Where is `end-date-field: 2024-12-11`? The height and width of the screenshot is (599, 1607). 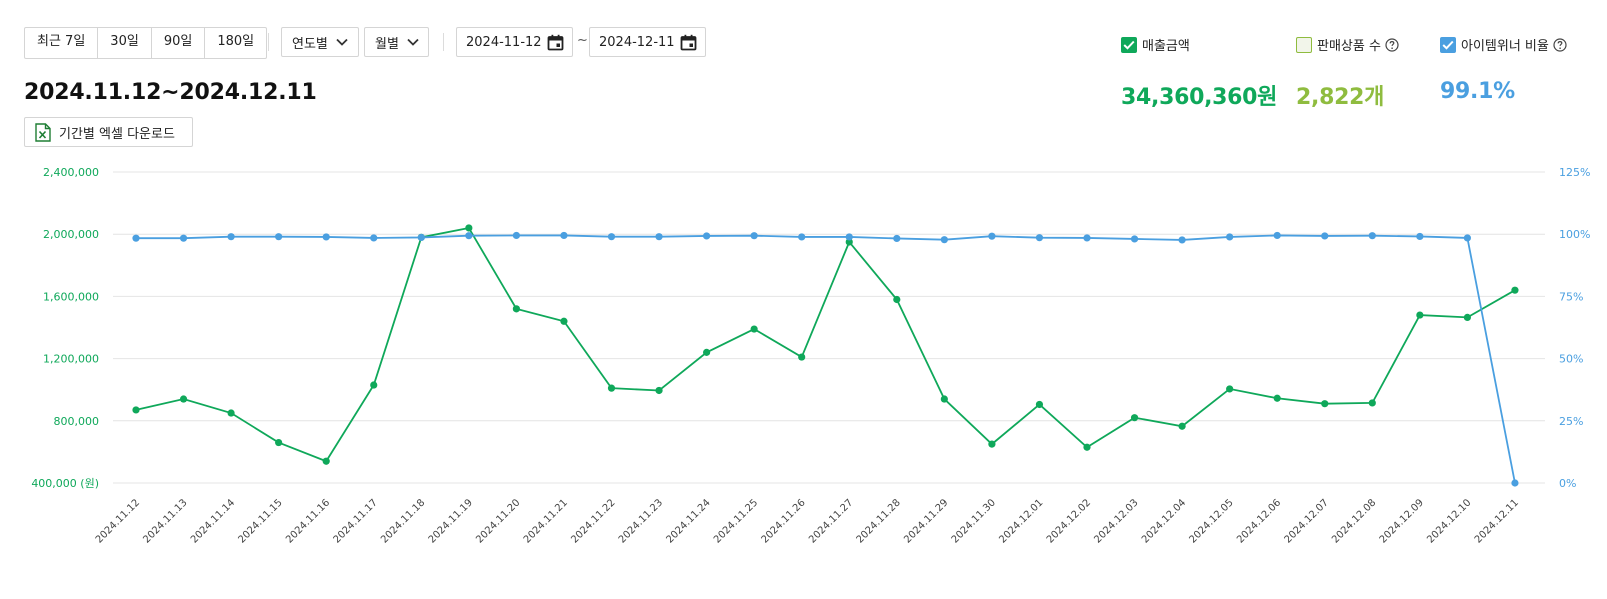 end-date-field: 2024-12-11 is located at coordinates (647, 42).